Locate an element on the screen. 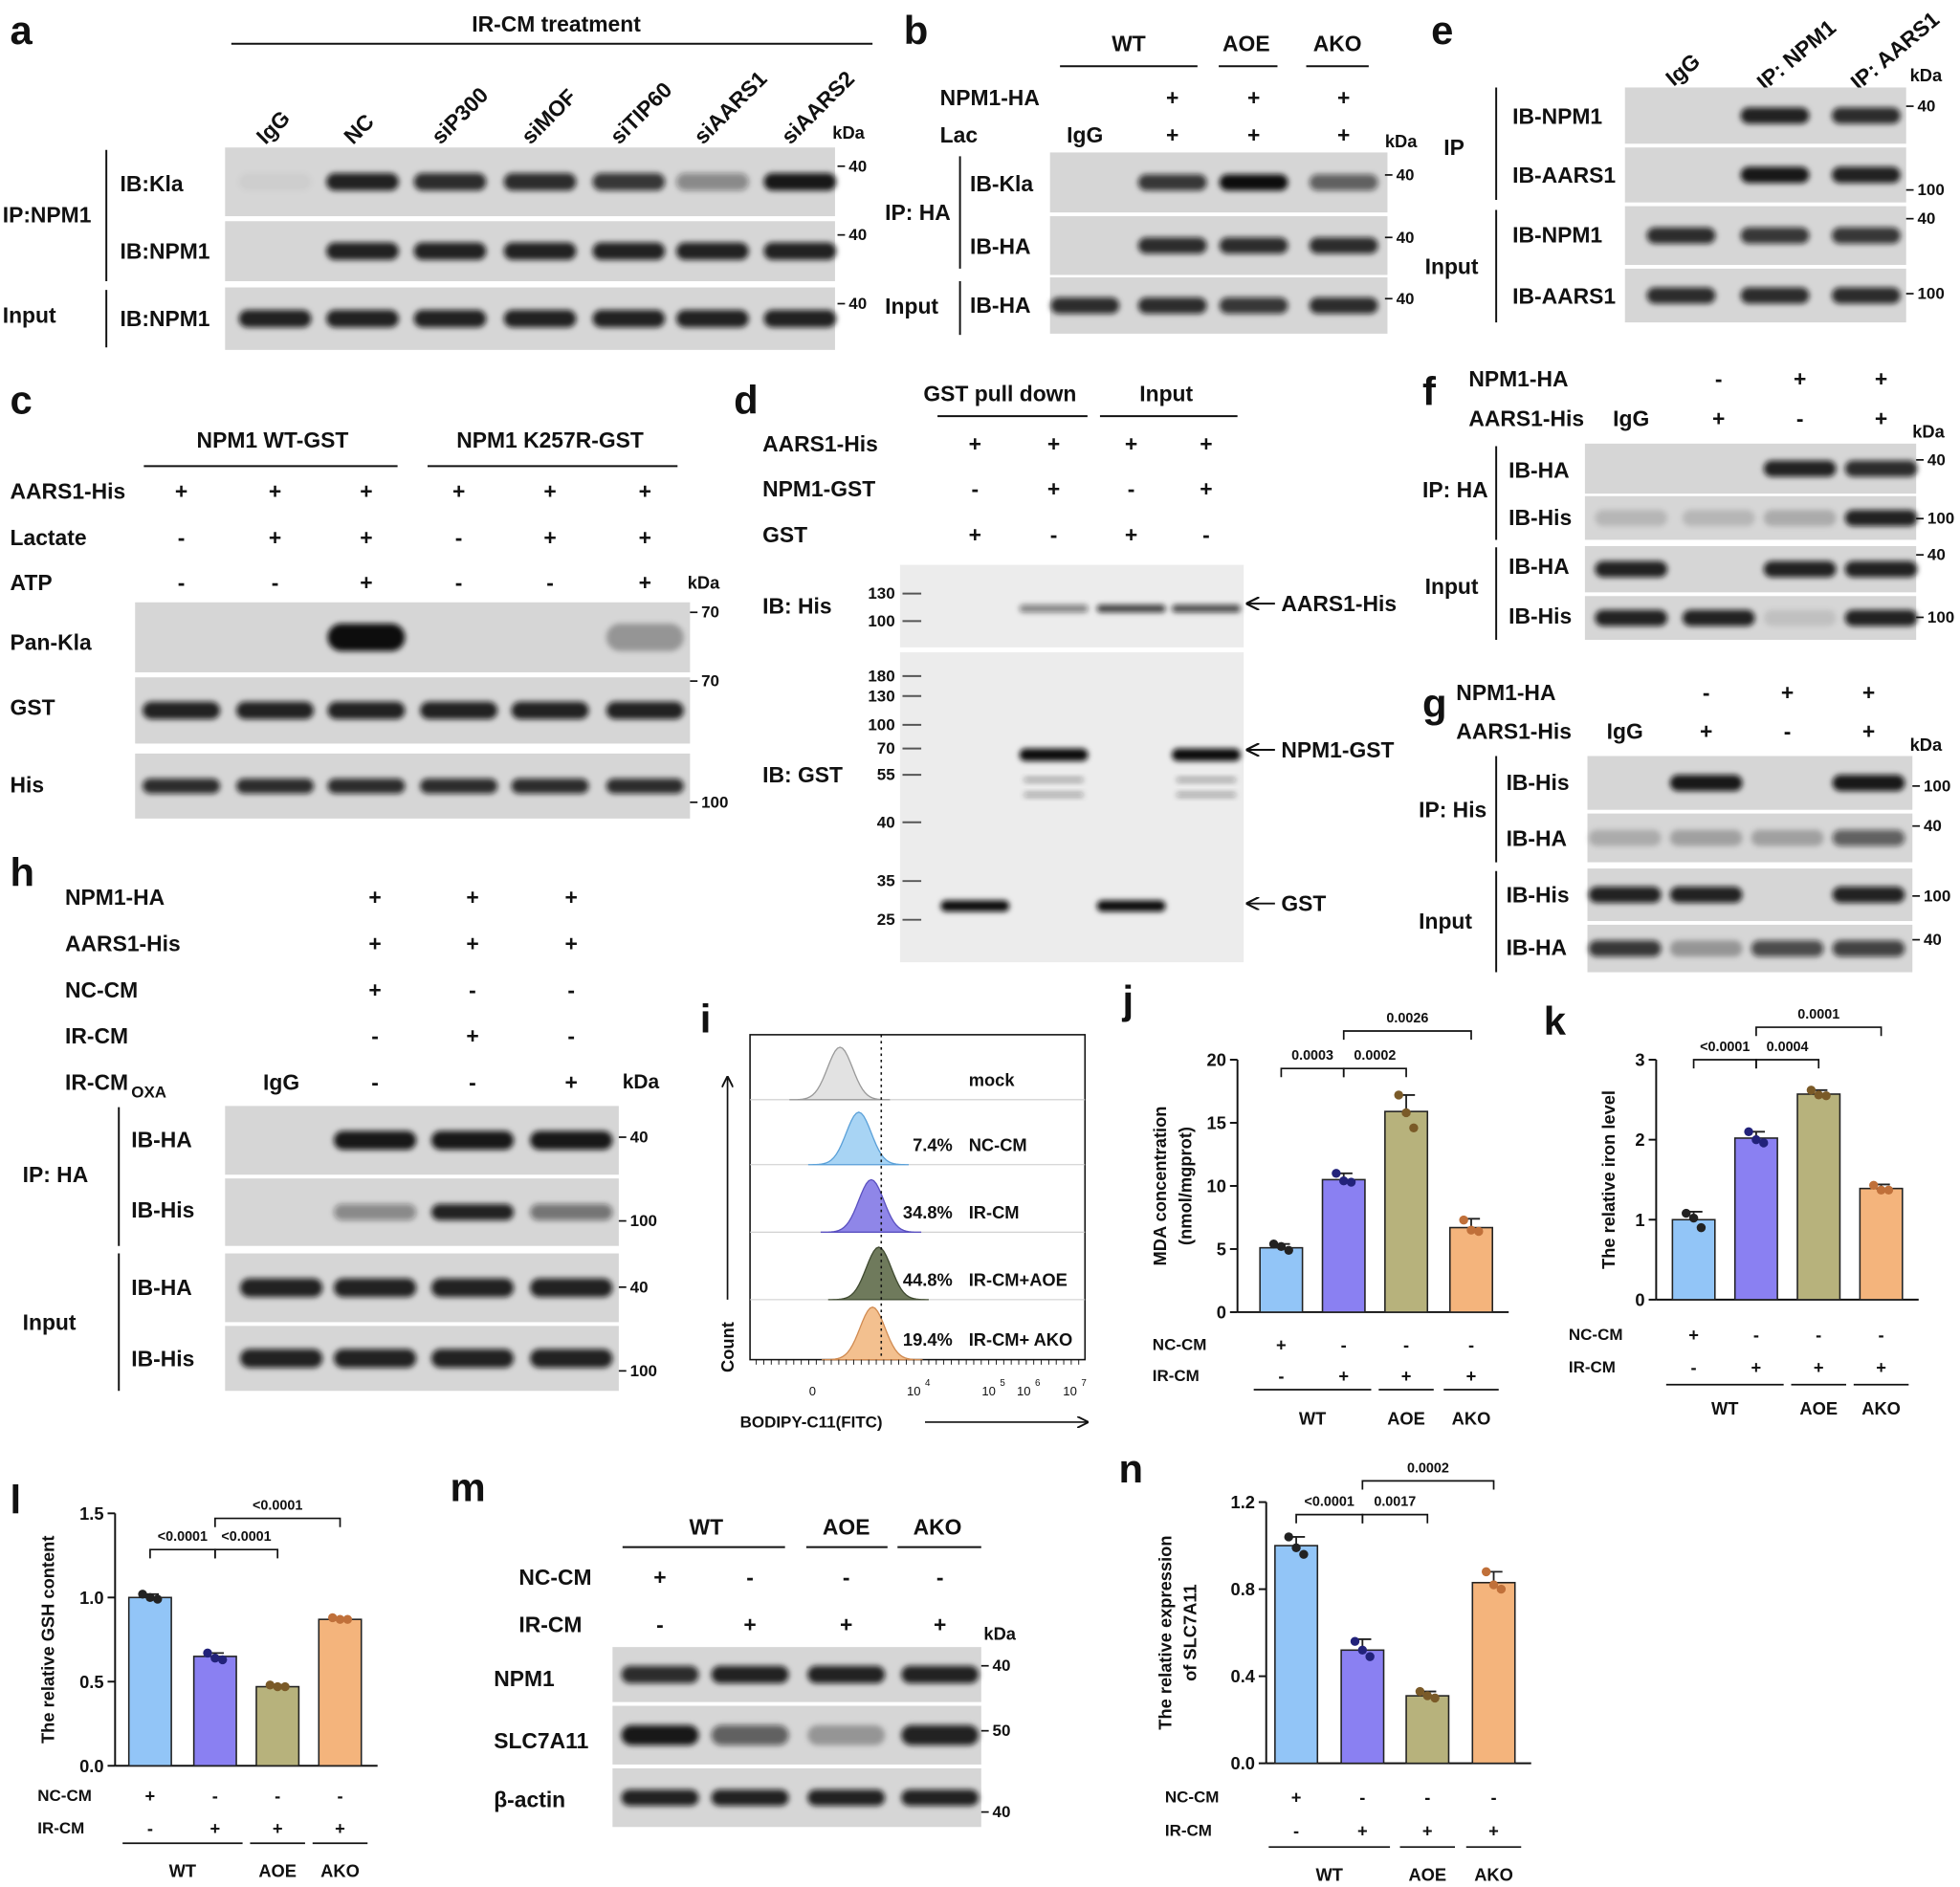  p-value: <0.0001 is located at coordinates (183, 1537).